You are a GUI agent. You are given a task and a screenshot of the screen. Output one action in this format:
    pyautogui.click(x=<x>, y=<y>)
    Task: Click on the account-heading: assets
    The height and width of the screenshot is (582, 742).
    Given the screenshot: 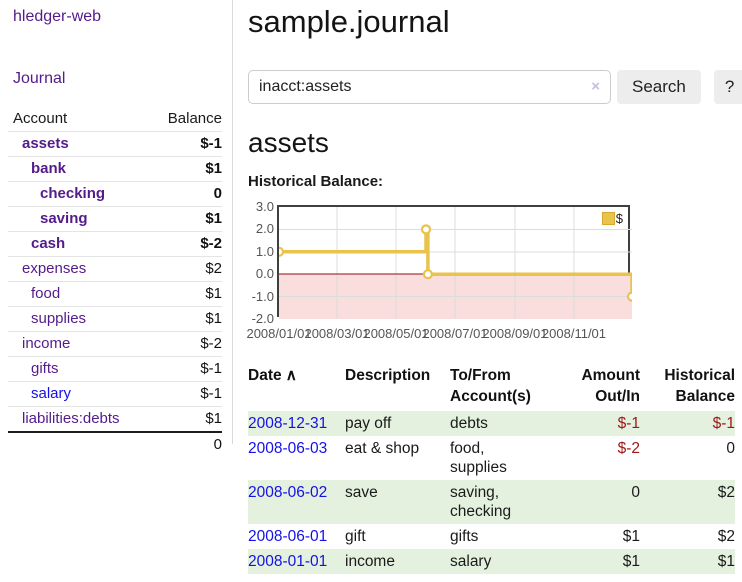 What is the action you would take?
    pyautogui.click(x=288, y=142)
    